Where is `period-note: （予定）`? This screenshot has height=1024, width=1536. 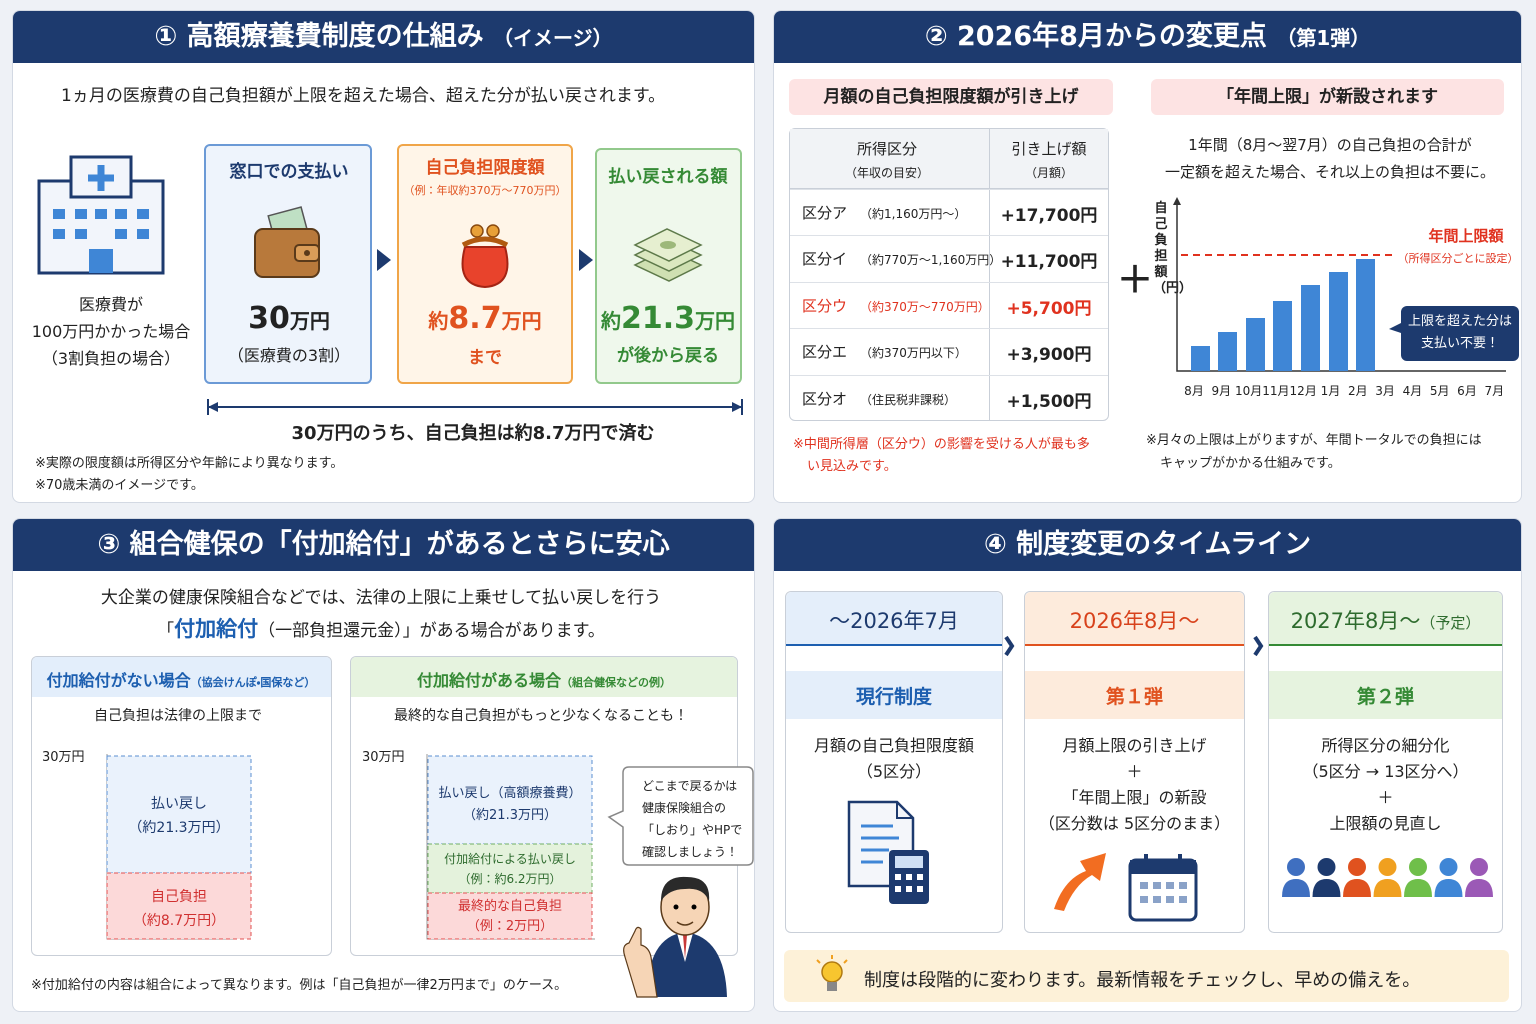 period-note: （予定） is located at coordinates (1450, 623).